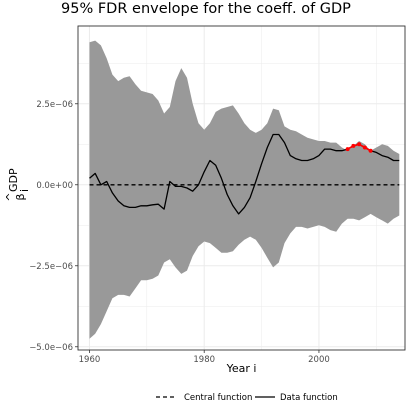  I want to click on y-axis-label-subscript: i, so click(24, 190).